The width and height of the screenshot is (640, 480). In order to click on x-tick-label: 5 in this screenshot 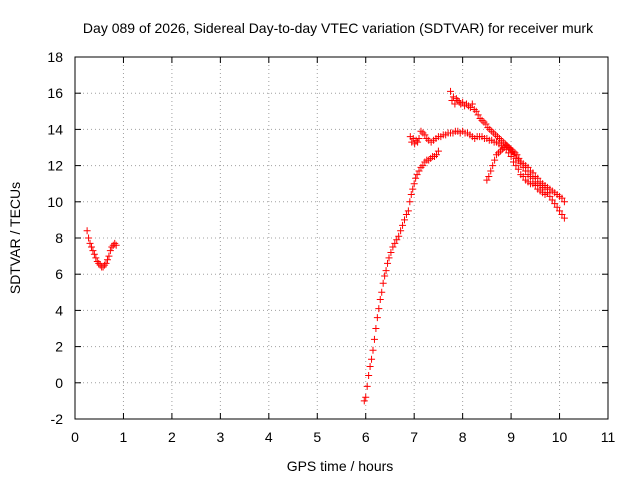, I will do `click(317, 437)`.